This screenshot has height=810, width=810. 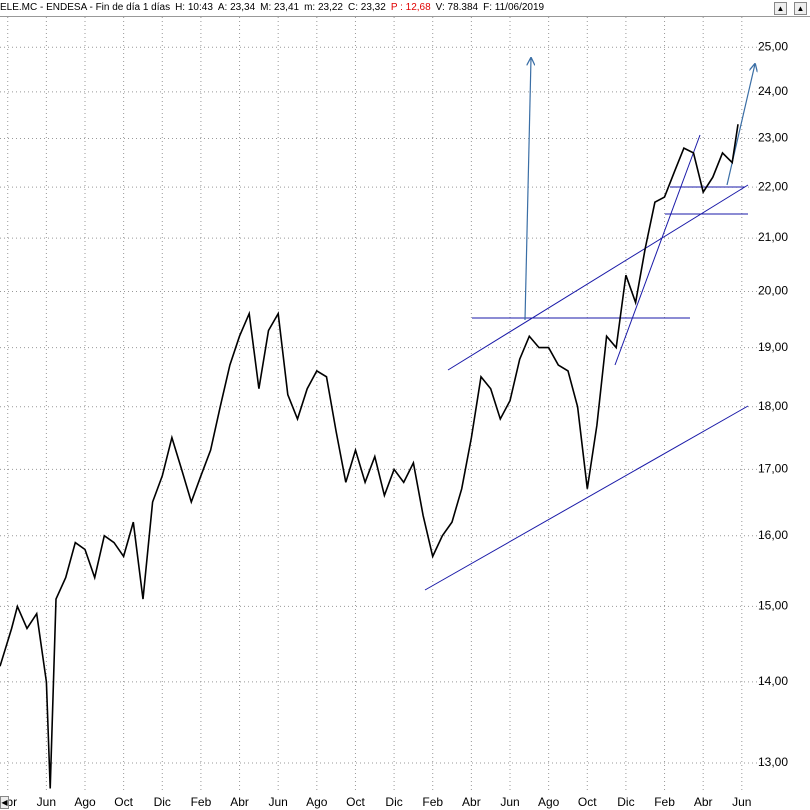 I want to click on header-field: V: 78.384, so click(x=457, y=7).